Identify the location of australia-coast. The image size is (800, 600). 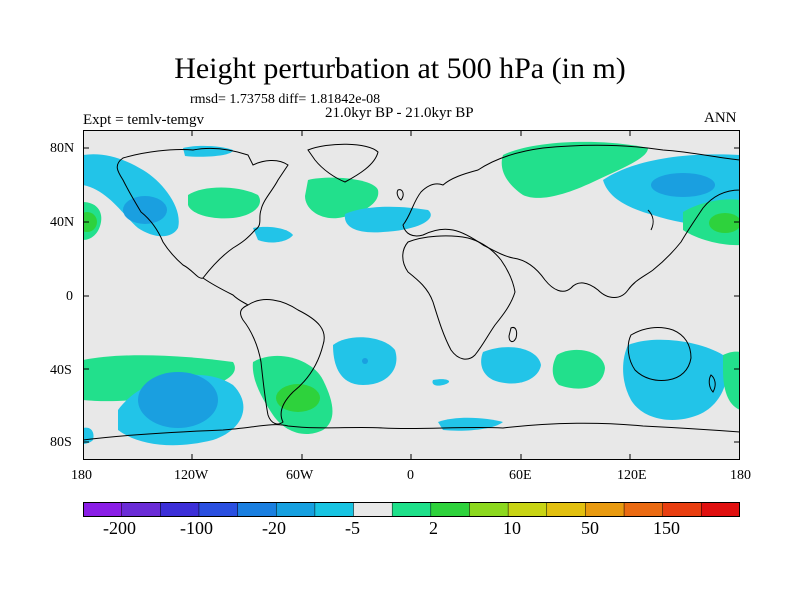
(659, 354).